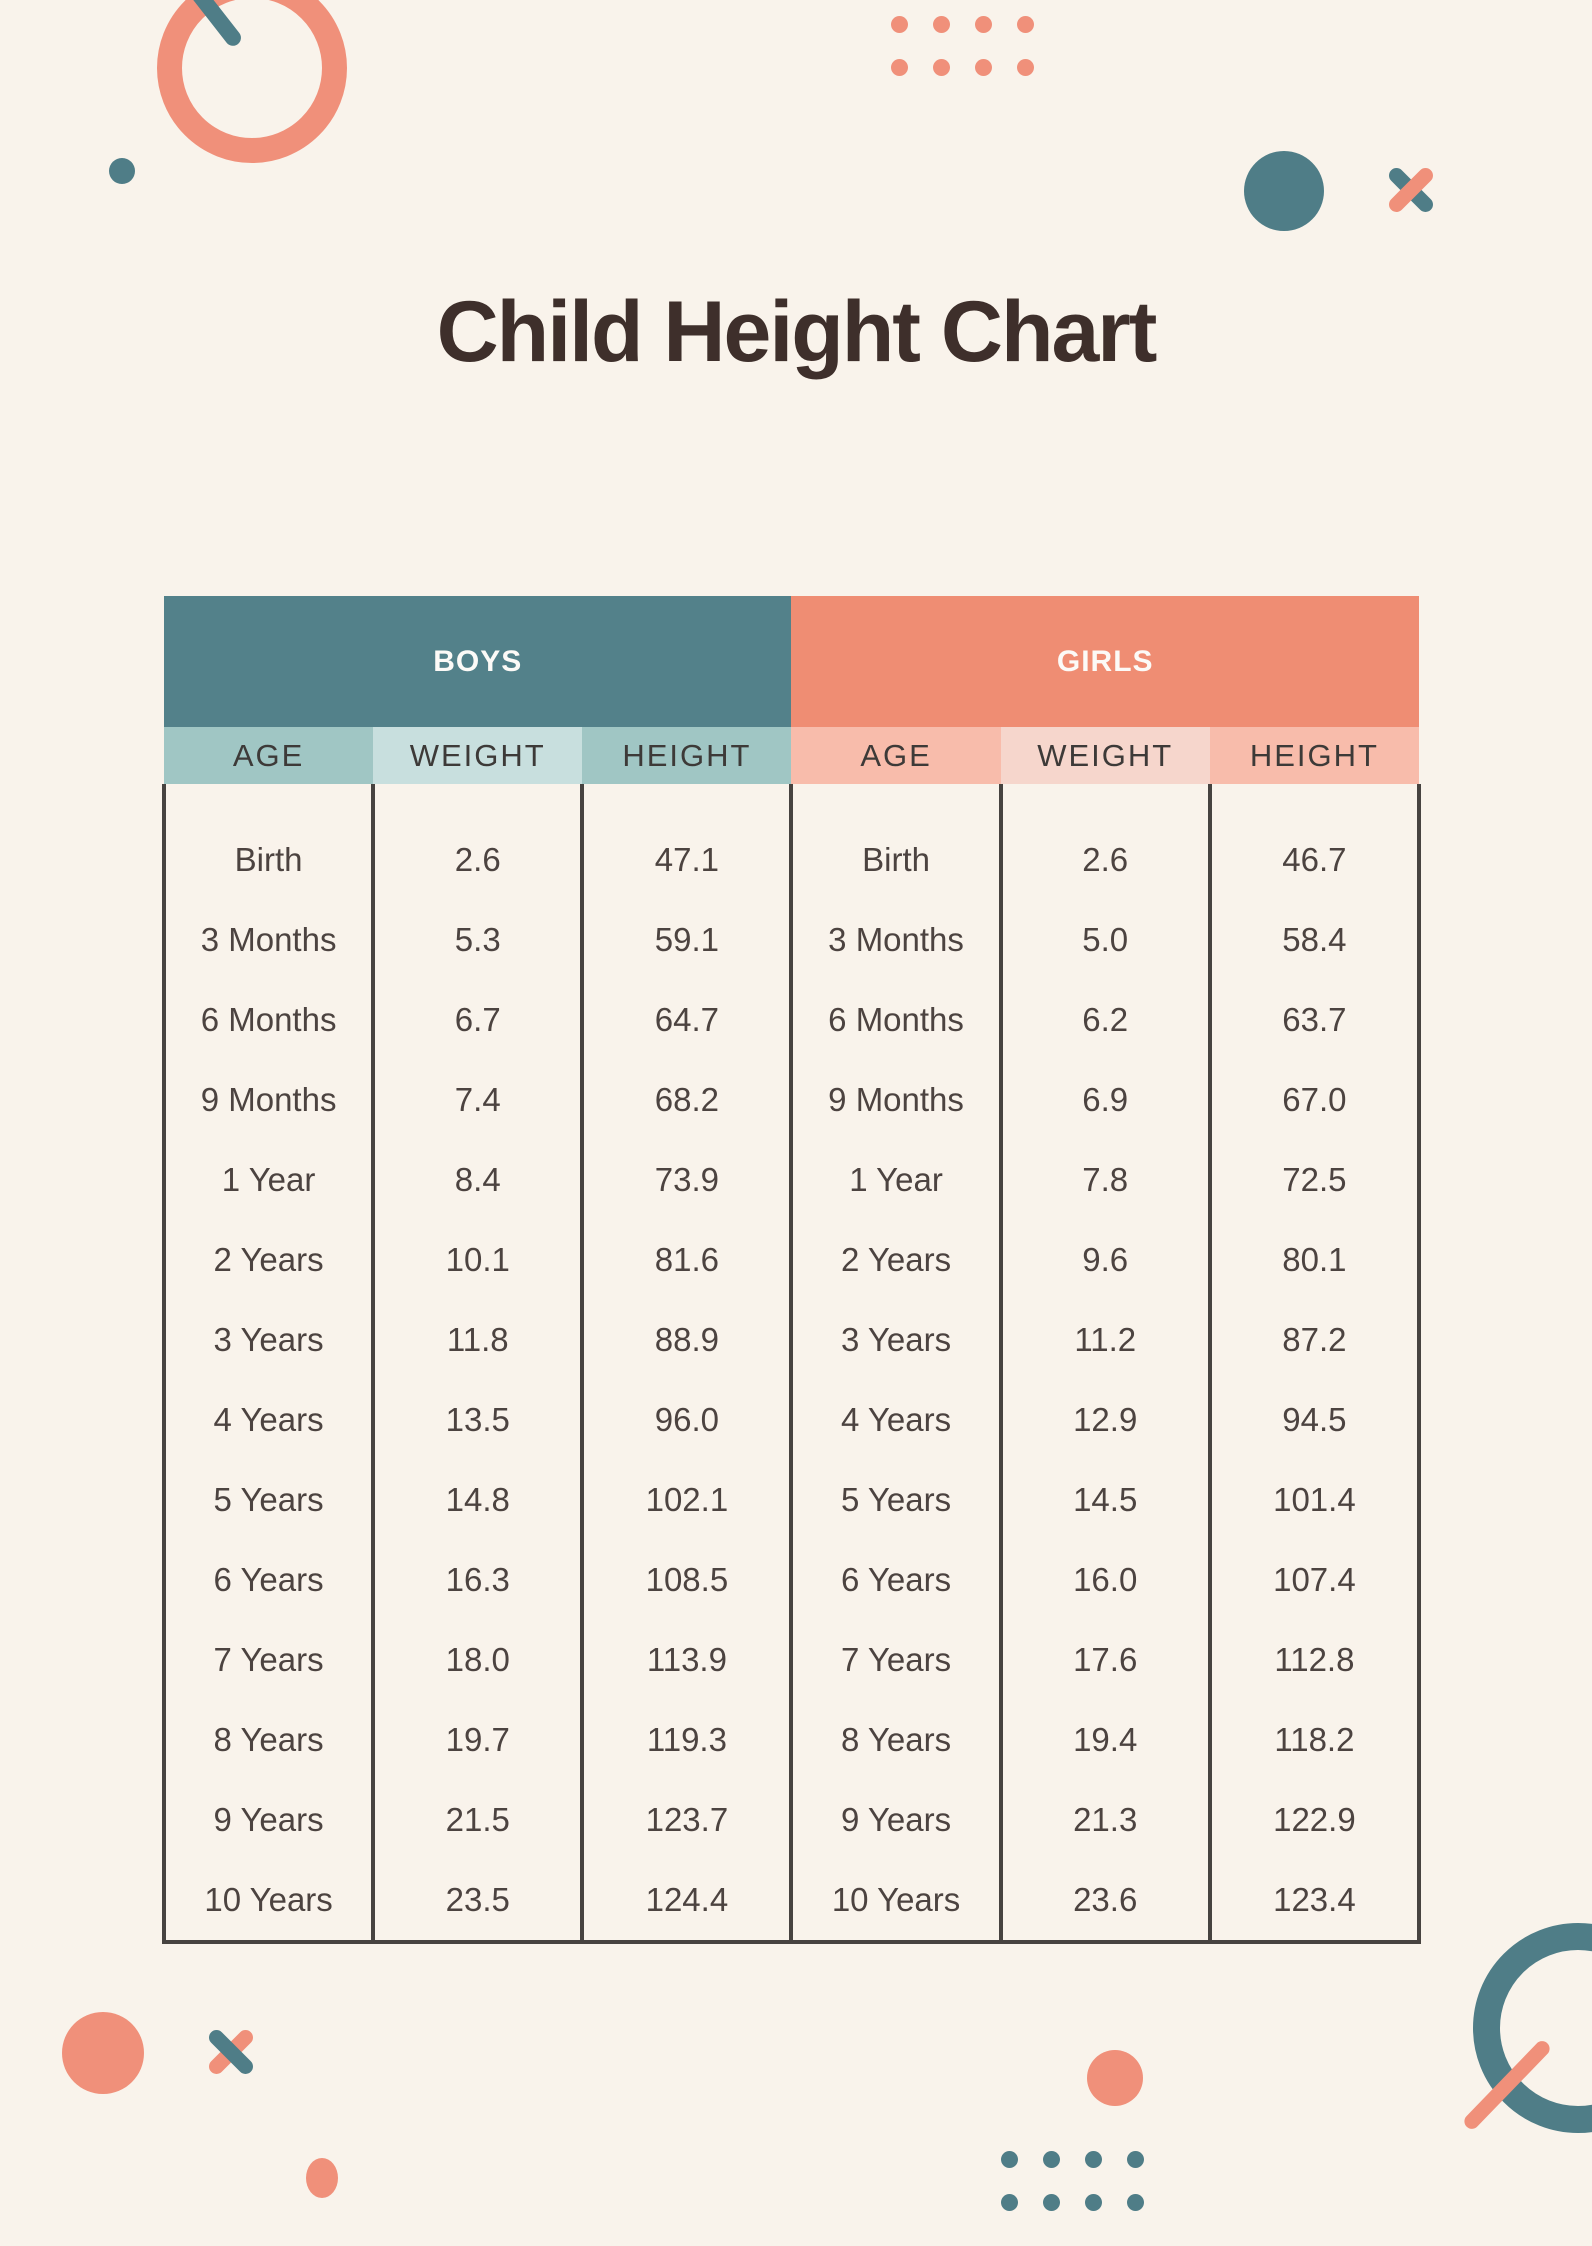  What do you see at coordinates (895, 1260) in the screenshot?
I see `girls-age-cell: 2 Years` at bounding box center [895, 1260].